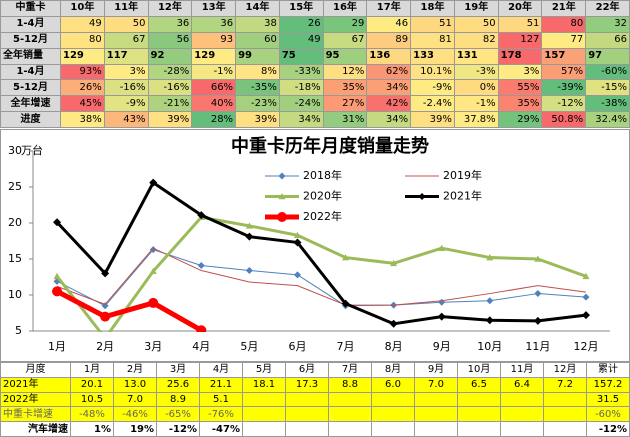 Image resolution: width=630 pixels, height=437 pixels. What do you see at coordinates (393, 370) in the screenshot?
I see `header-cell: 8月` at bounding box center [393, 370].